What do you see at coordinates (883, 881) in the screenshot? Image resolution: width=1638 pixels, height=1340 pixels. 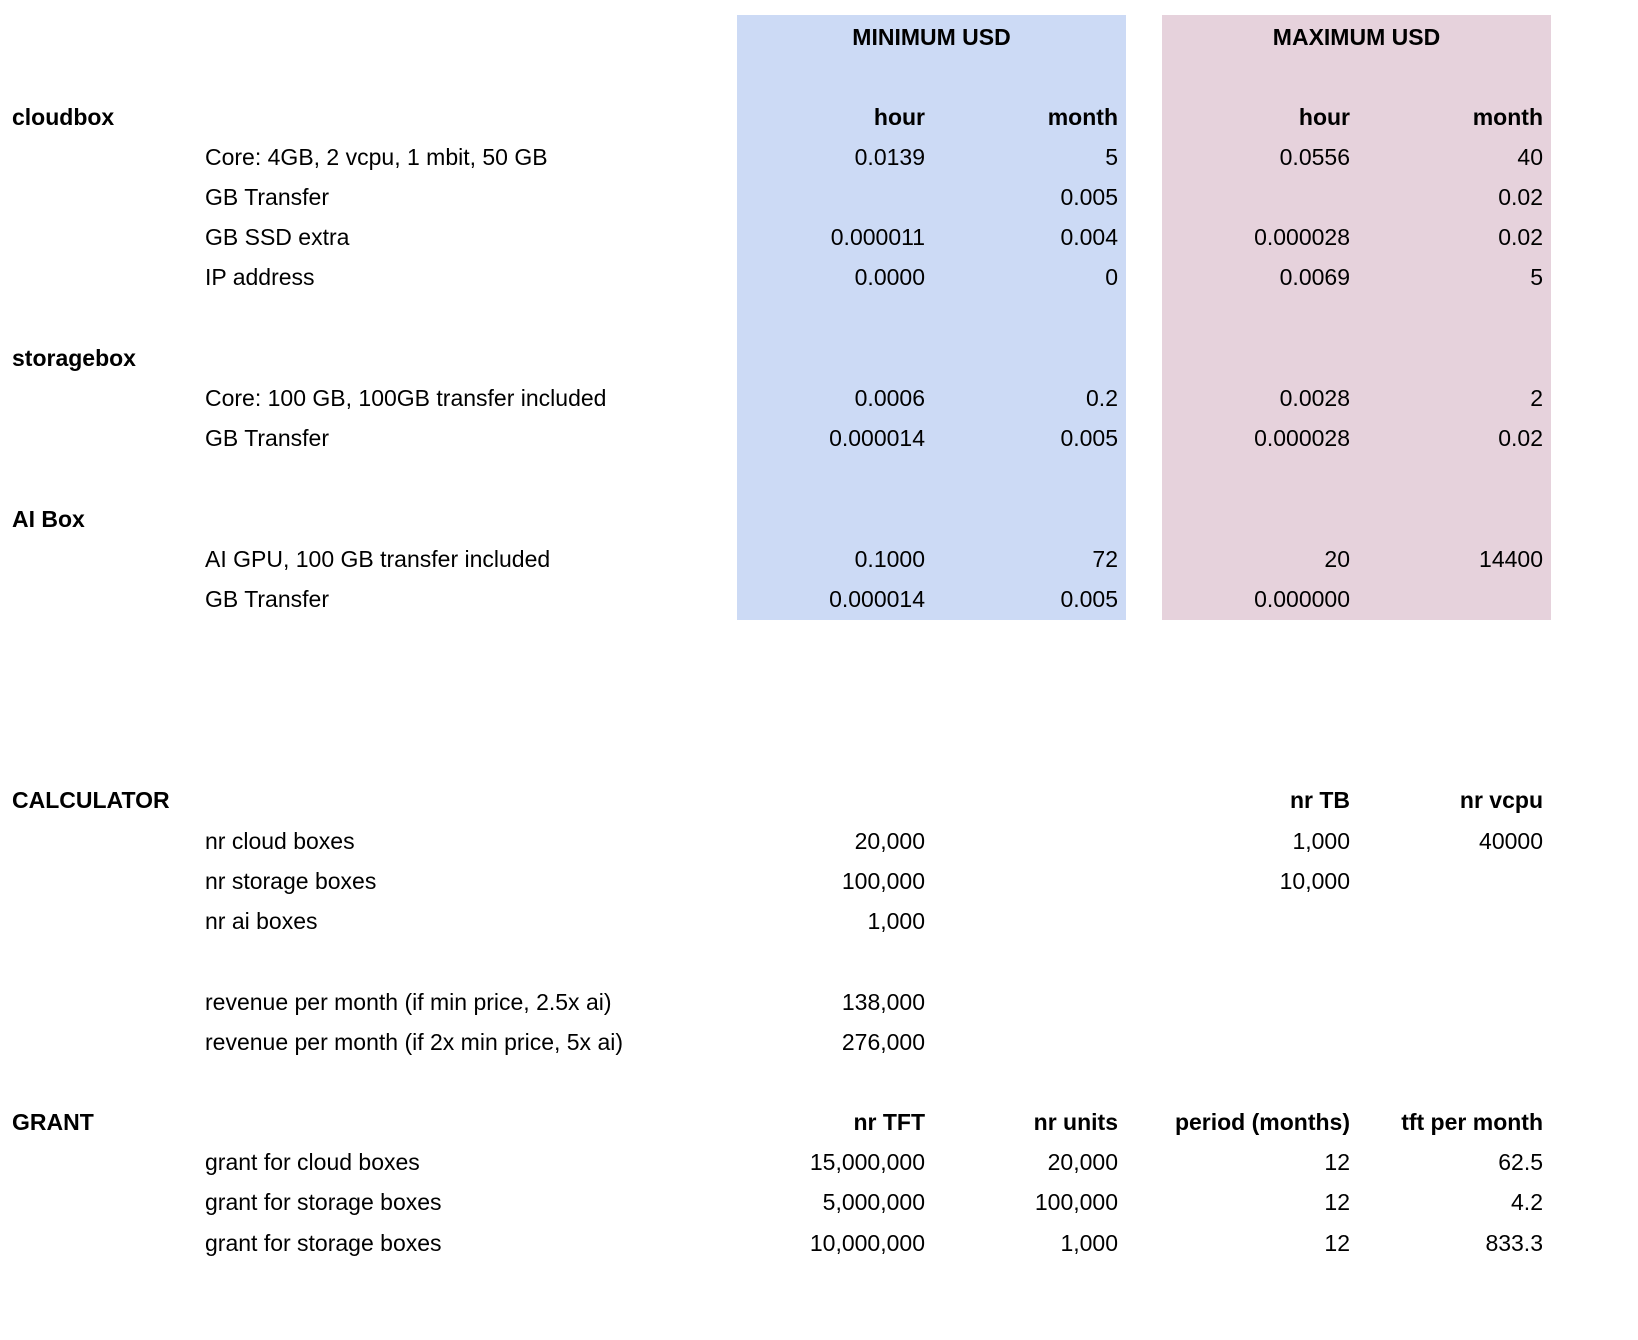 I see `calculator-cell-c: 100,000` at bounding box center [883, 881].